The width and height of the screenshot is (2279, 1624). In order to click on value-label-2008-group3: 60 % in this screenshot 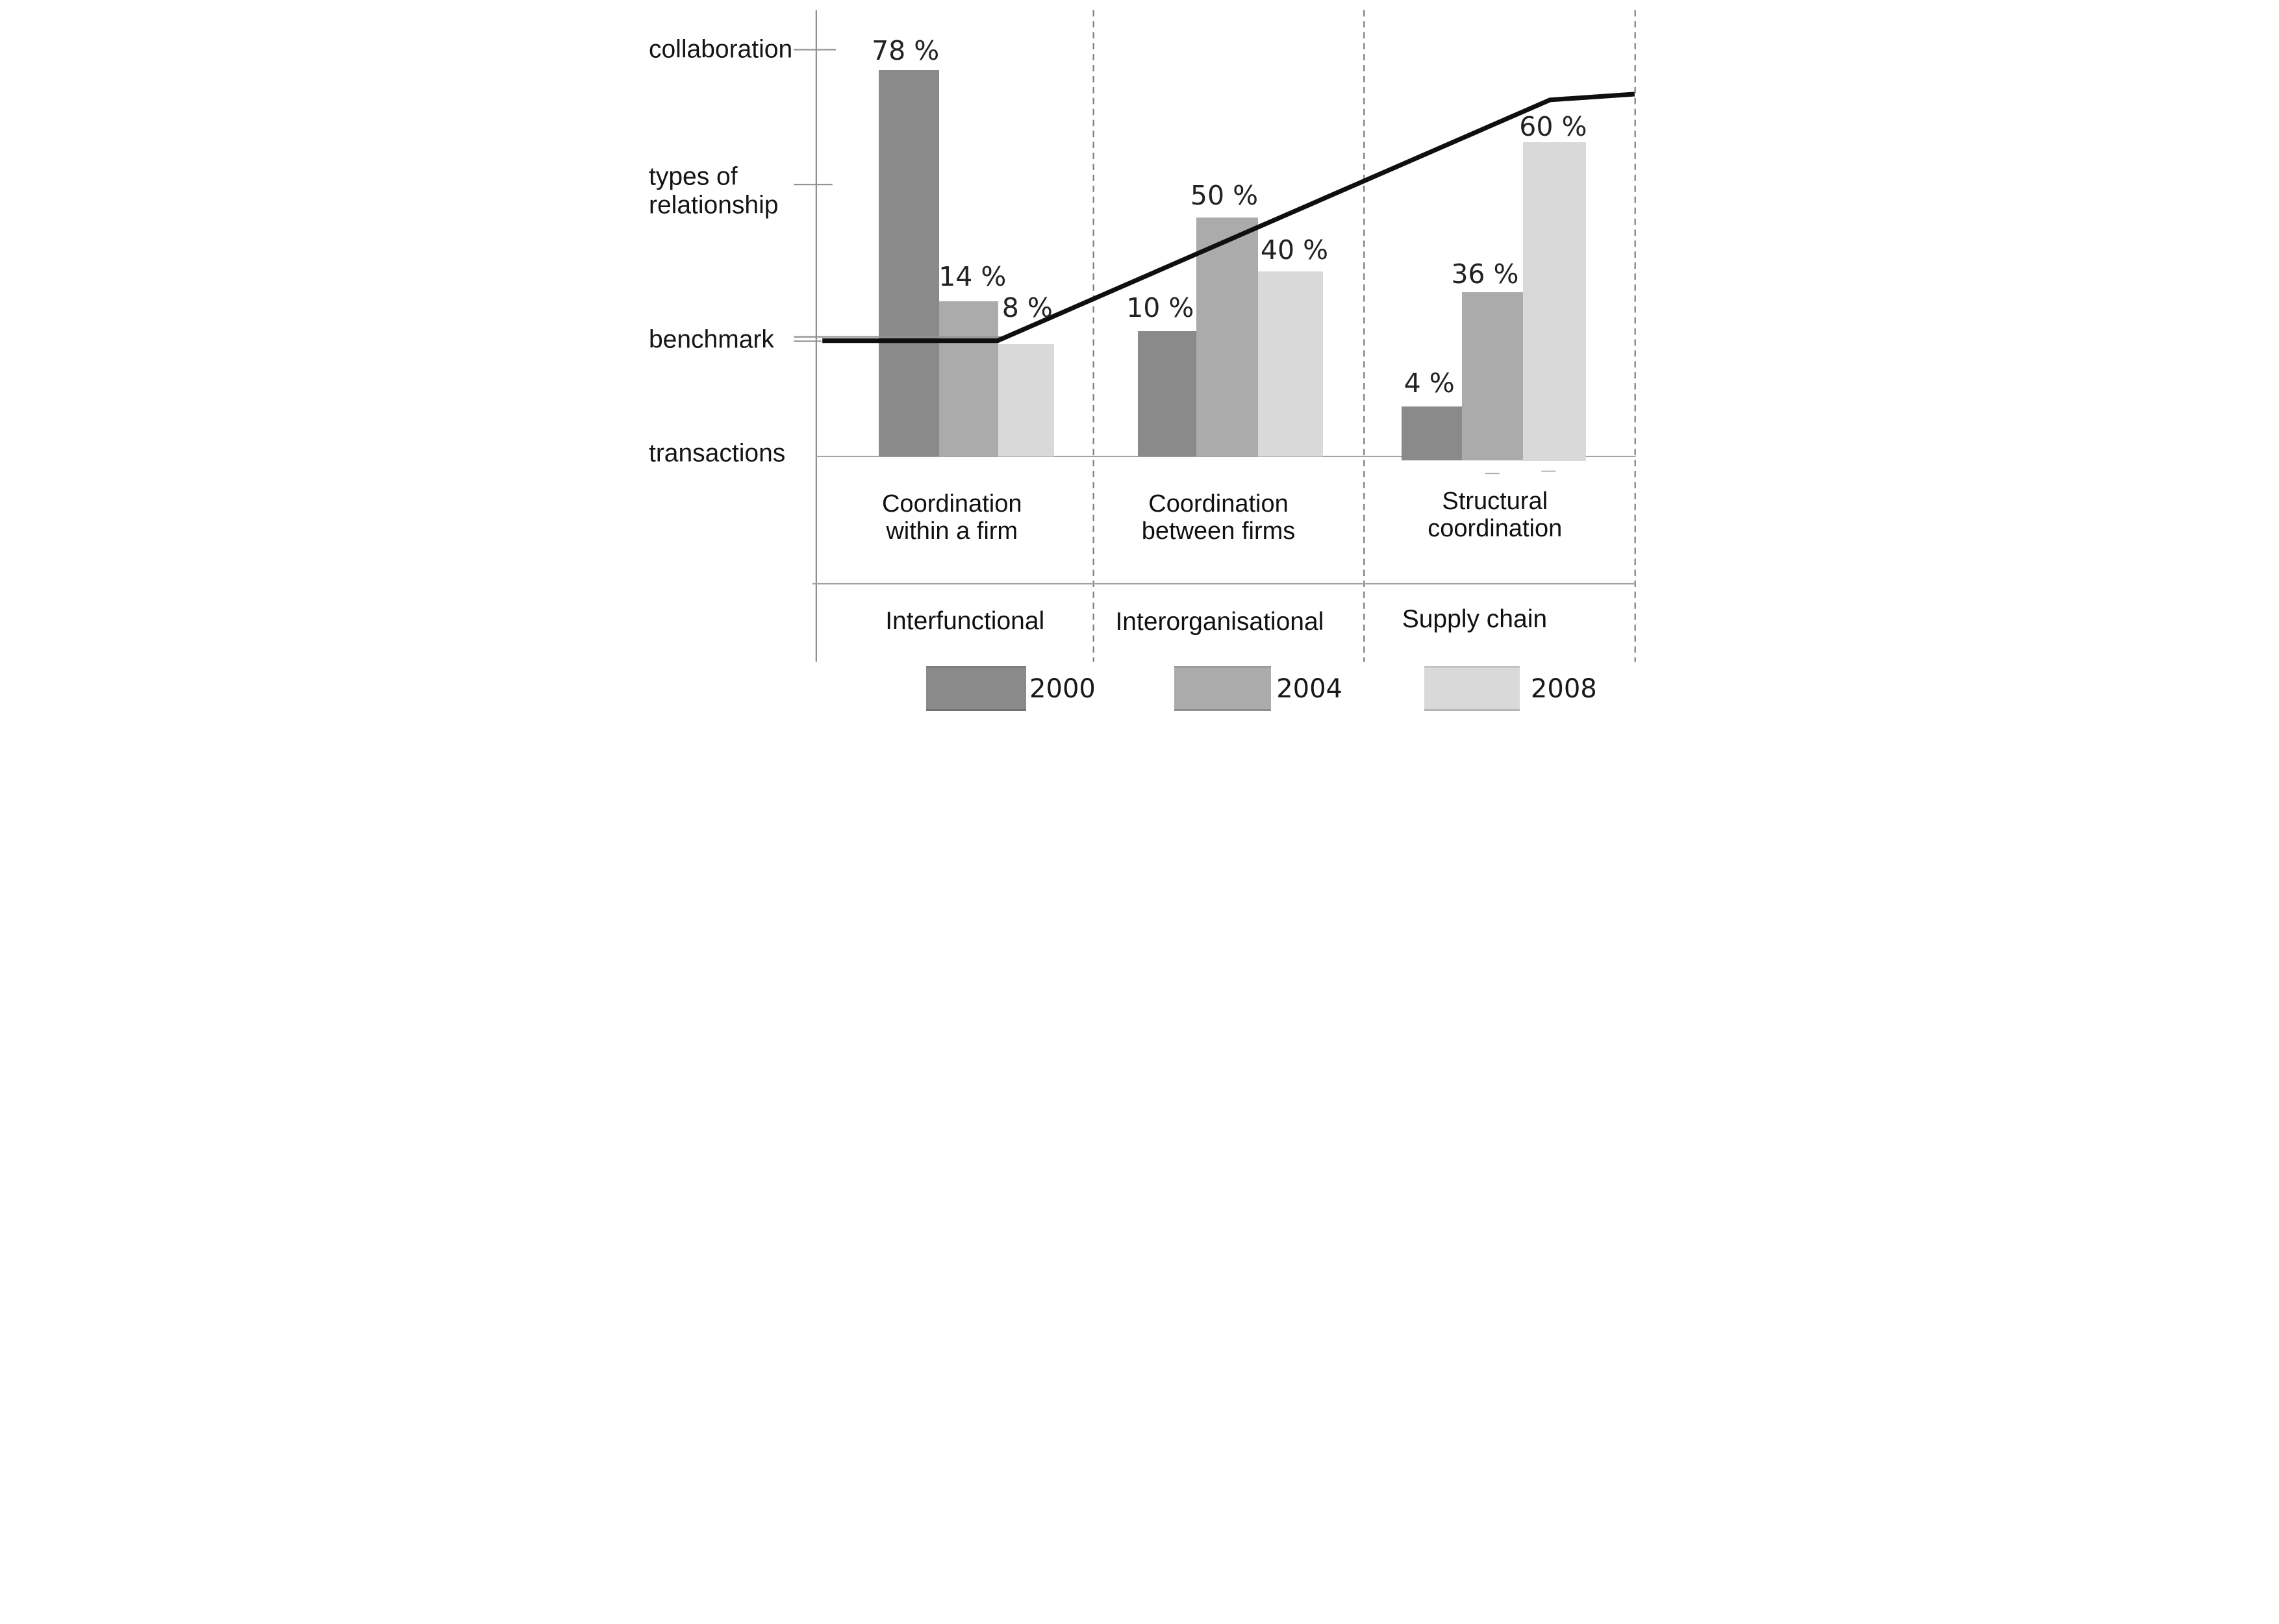, I will do `click(1553, 126)`.